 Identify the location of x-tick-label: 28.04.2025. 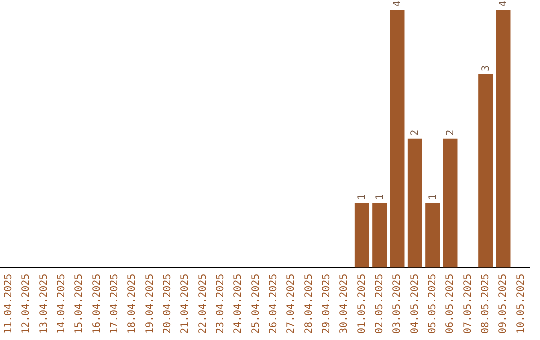
(309, 304).